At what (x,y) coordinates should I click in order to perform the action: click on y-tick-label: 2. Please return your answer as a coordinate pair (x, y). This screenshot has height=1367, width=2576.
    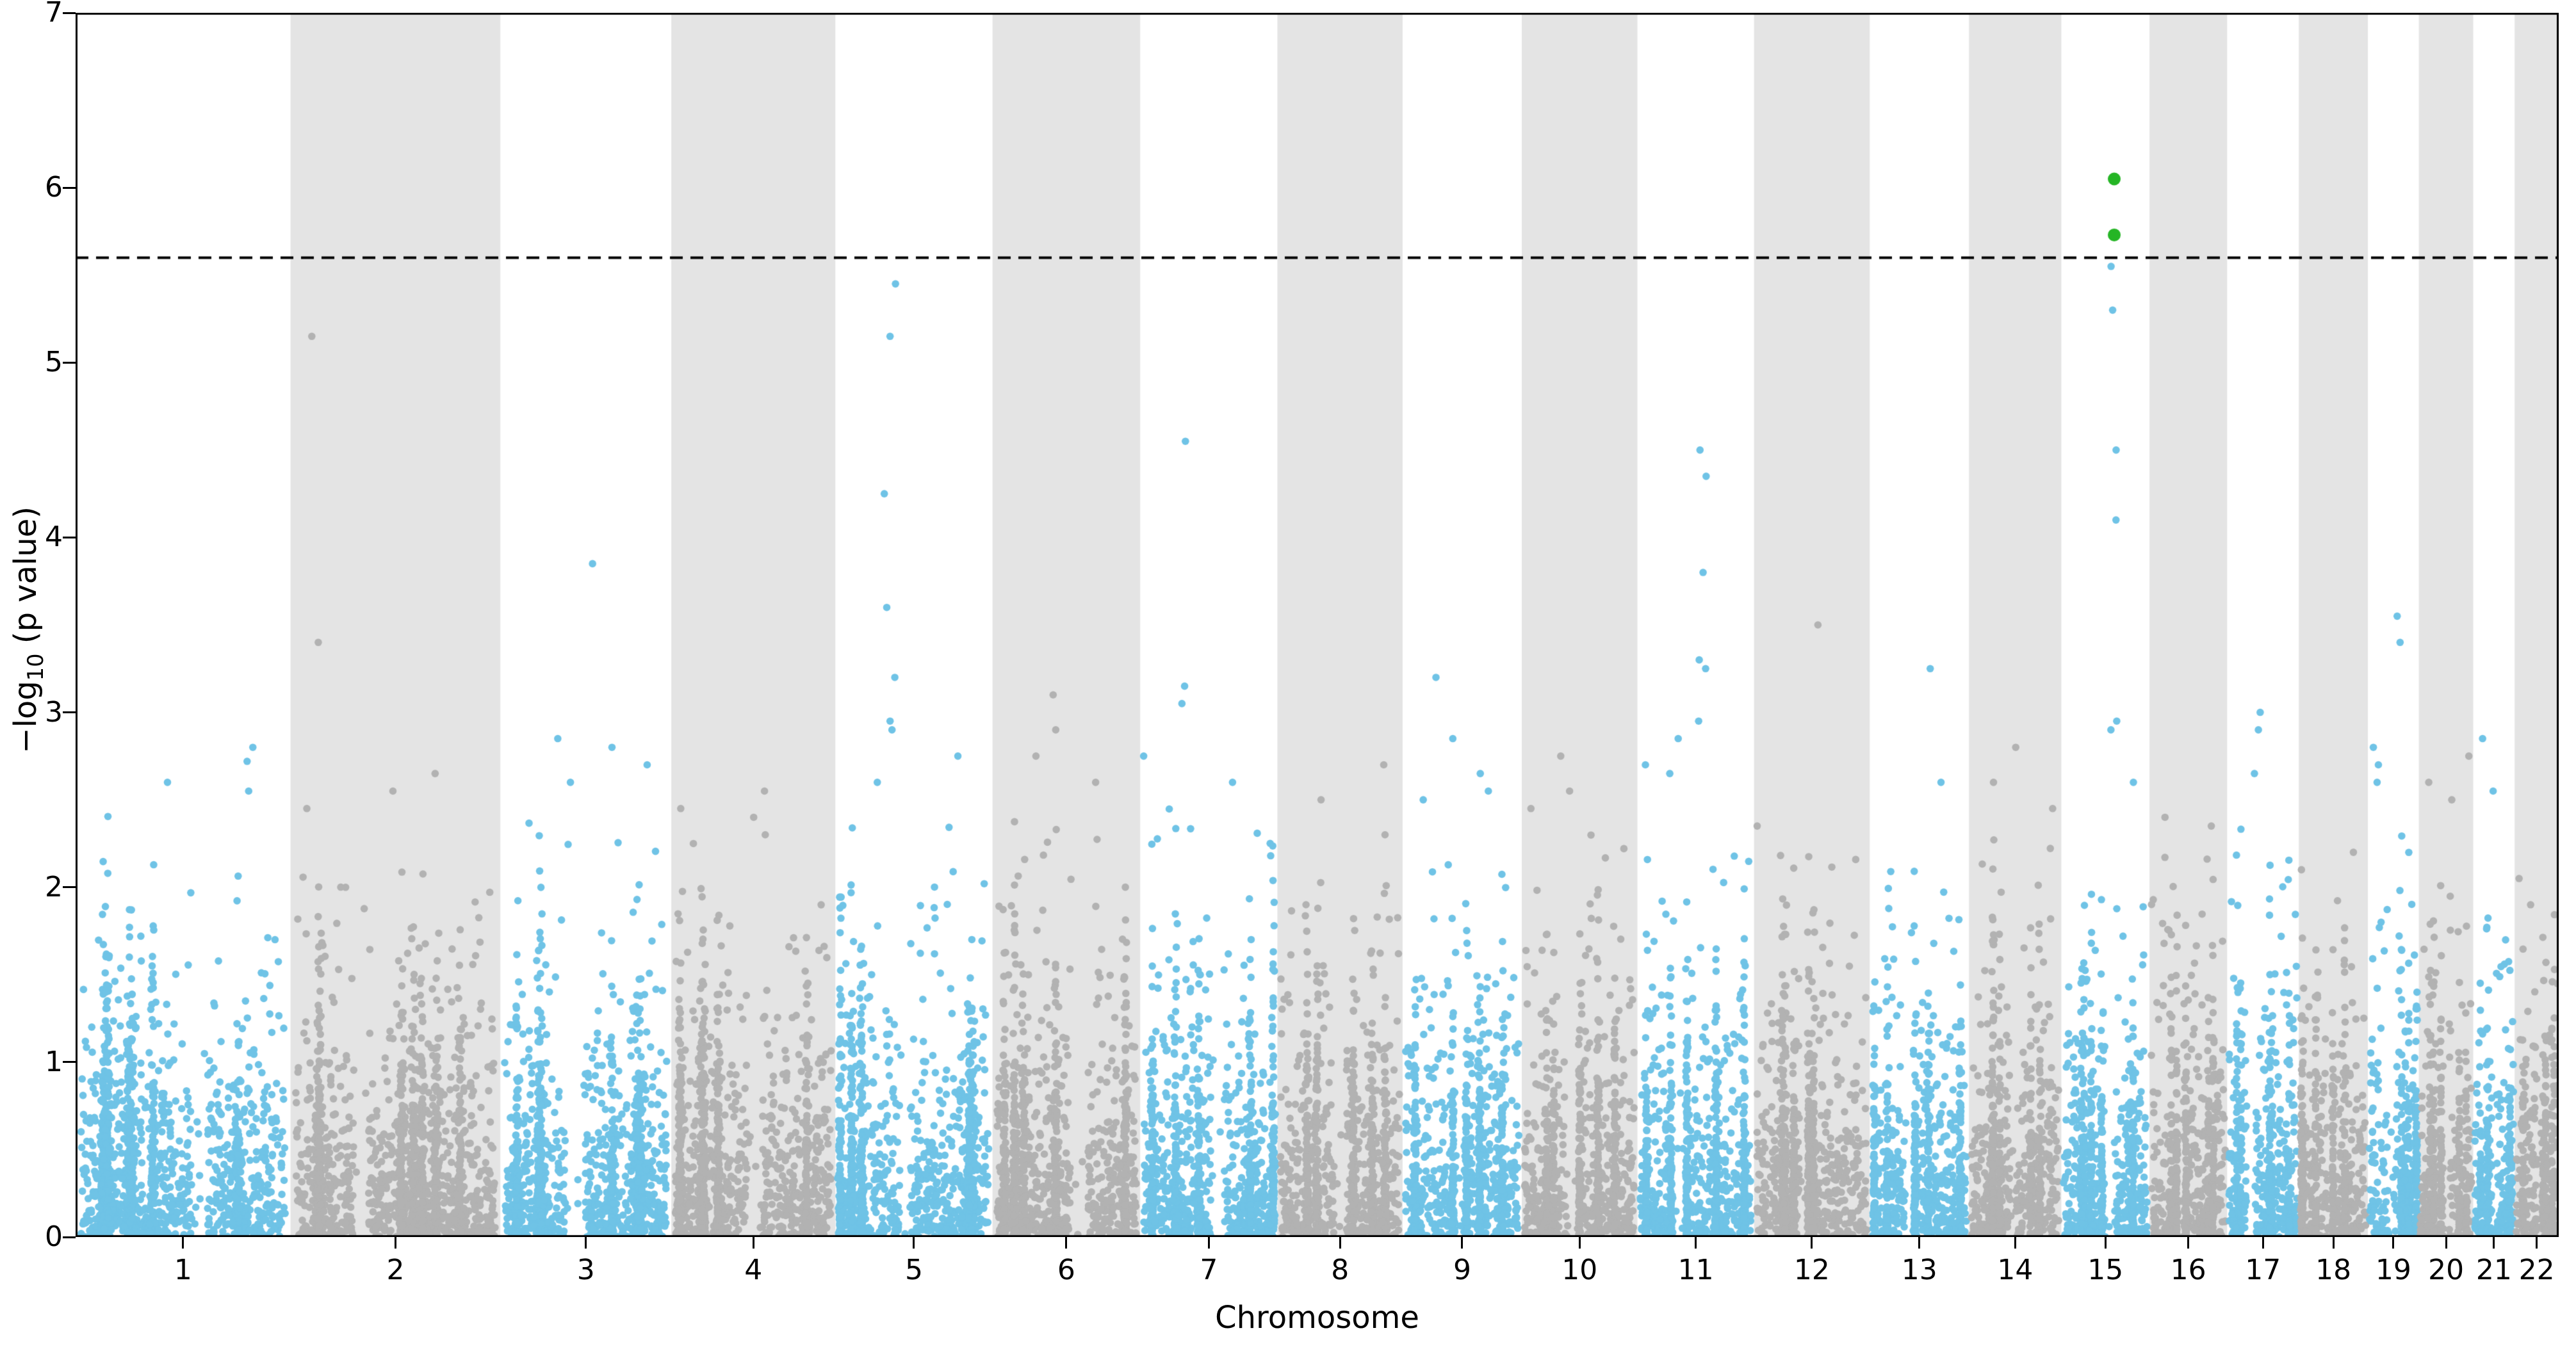
    Looking at the image, I should click on (54, 886).